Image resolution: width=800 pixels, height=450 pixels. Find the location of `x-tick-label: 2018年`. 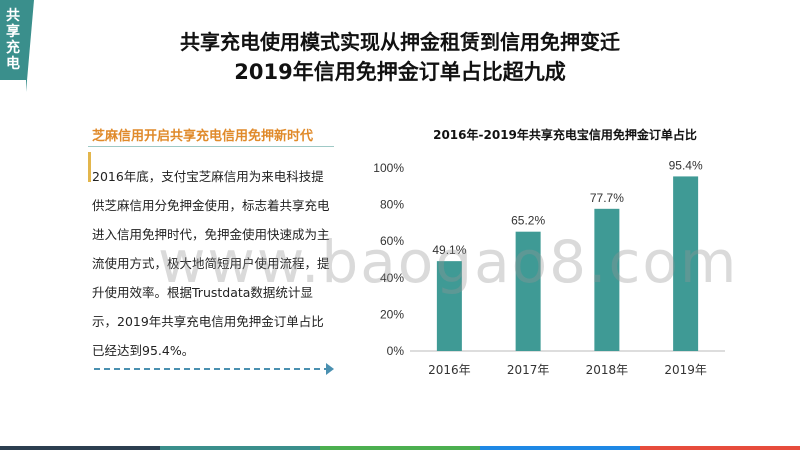

x-tick-label: 2018年 is located at coordinates (607, 370).